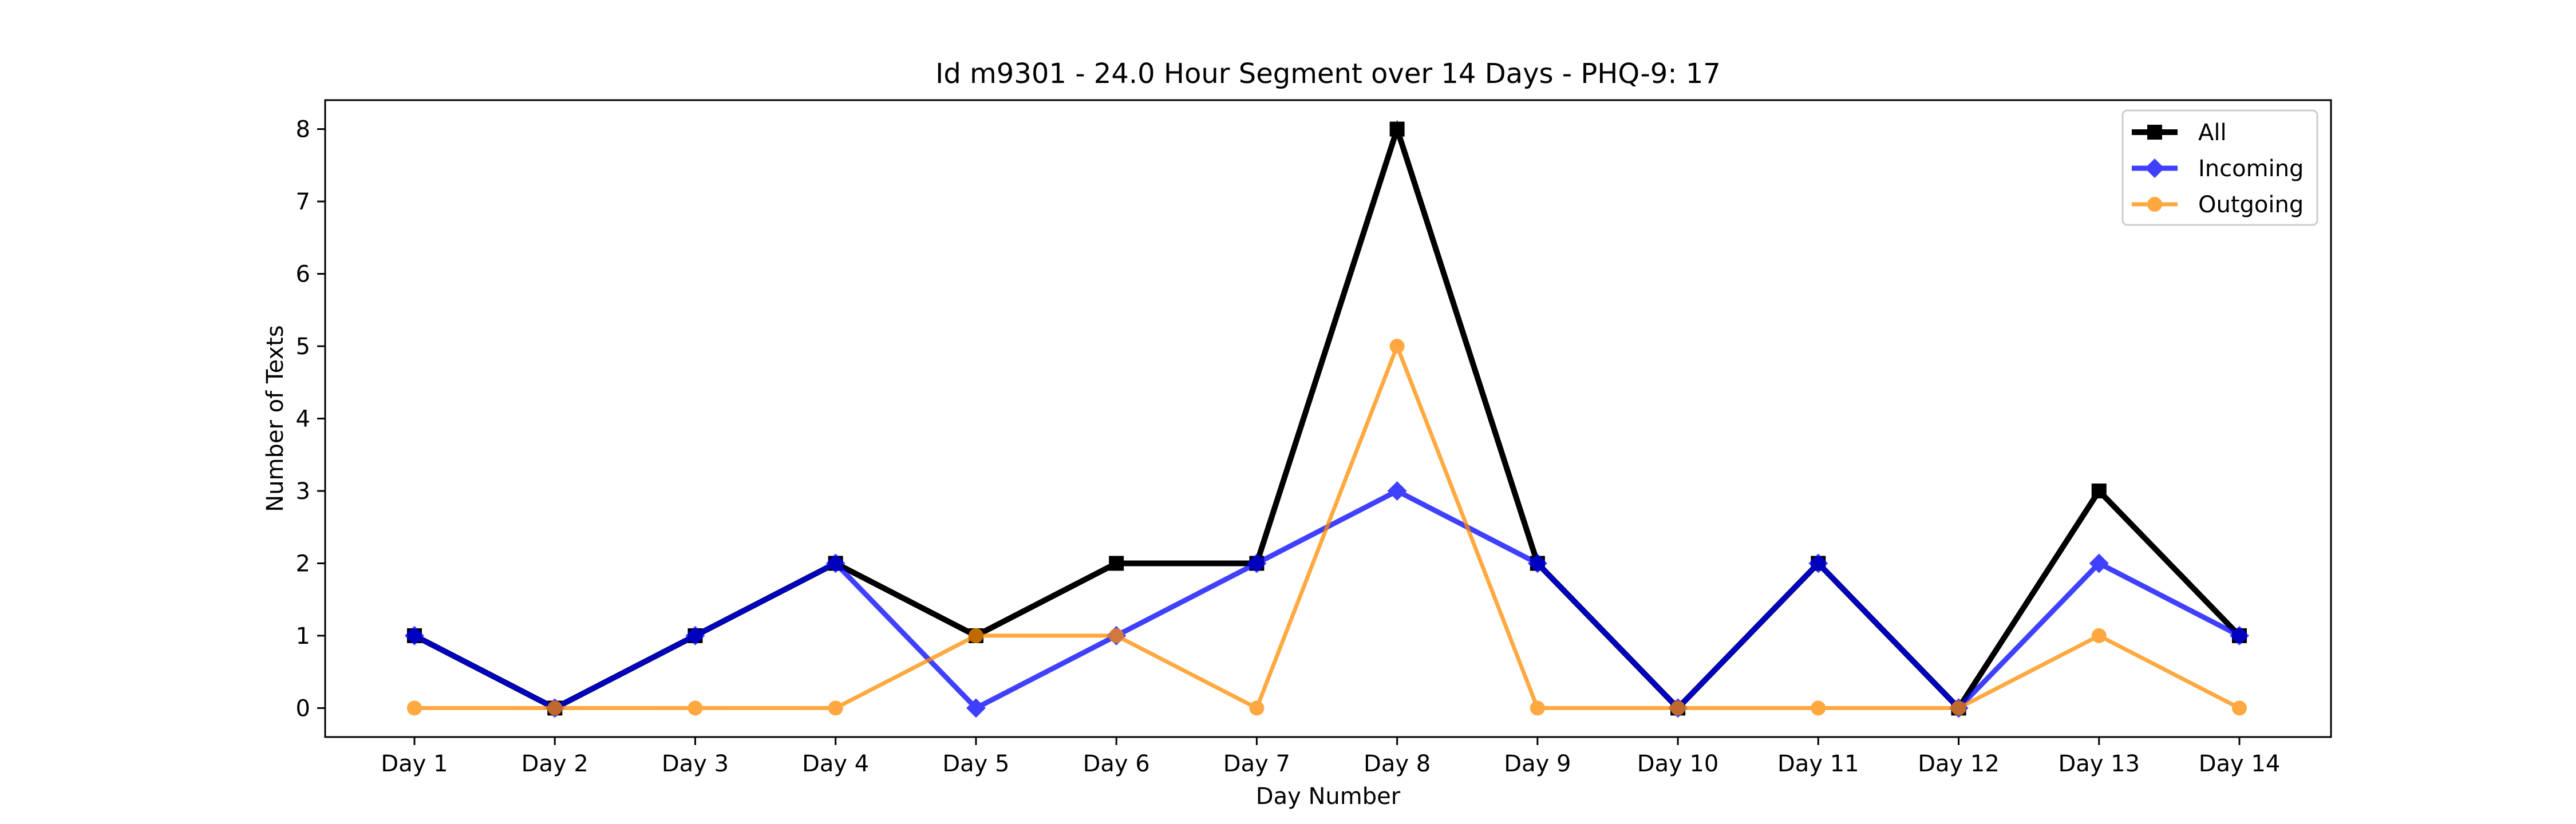  What do you see at coordinates (2251, 169) in the screenshot?
I see `legend-label: Incoming` at bounding box center [2251, 169].